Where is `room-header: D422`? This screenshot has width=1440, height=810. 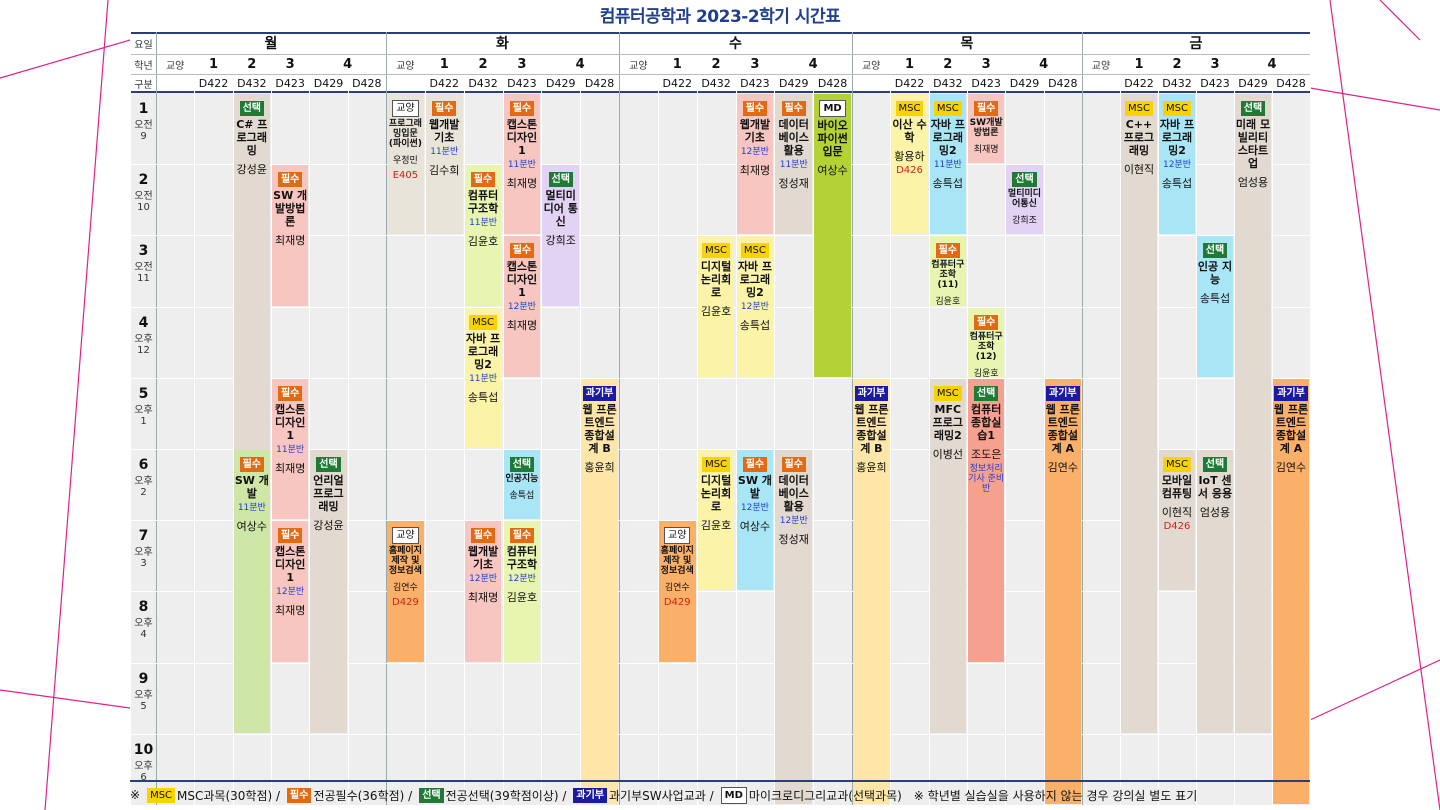 room-header: D422 is located at coordinates (213, 83).